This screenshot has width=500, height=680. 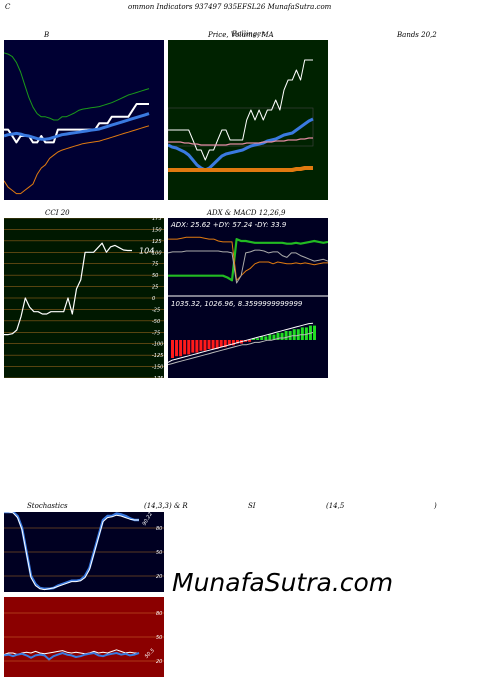 What do you see at coordinates (156, 322) in the screenshot?
I see `cci-tick-label: -50` at bounding box center [156, 322].